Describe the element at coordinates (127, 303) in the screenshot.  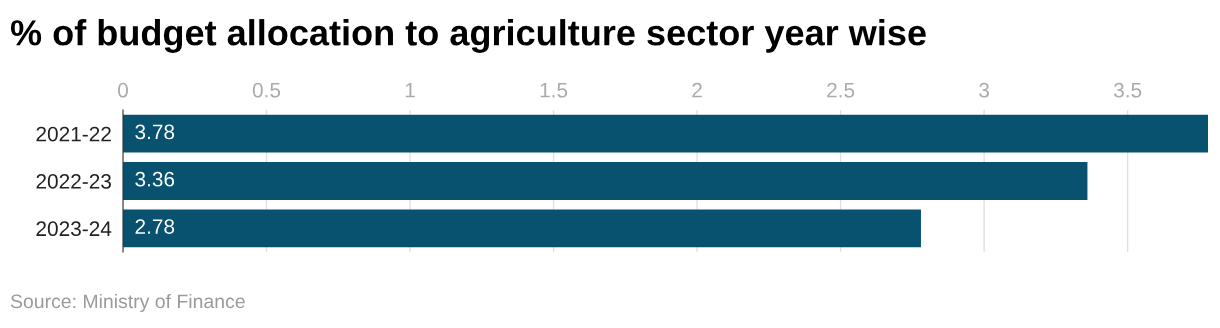
I see `source-note: Source: Ministry of Finance` at that location.